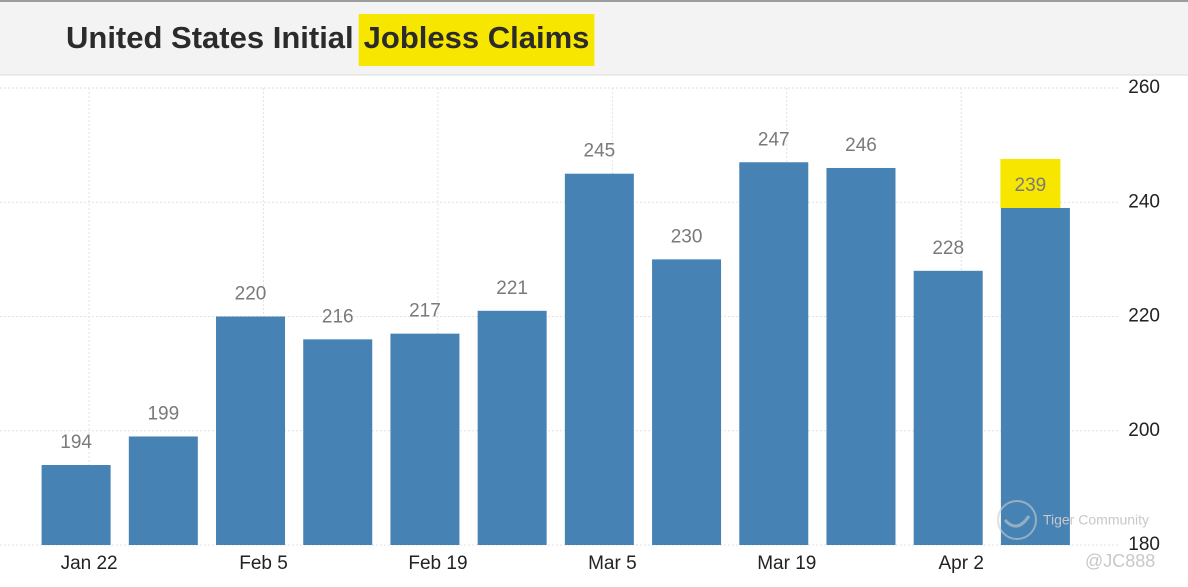 The image size is (1188, 587). Describe the element at coordinates (1144, 430) in the screenshot. I see `y-tick-label: 200` at that location.